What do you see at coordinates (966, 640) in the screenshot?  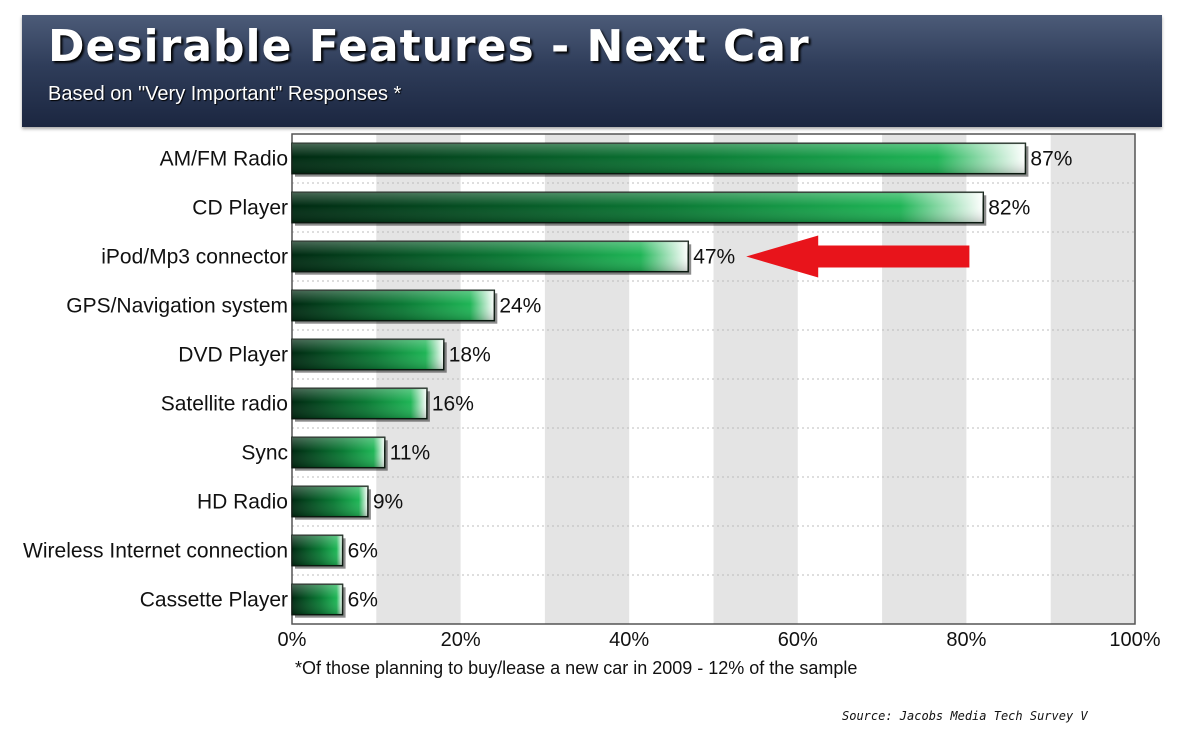 I see `x-tick-label: 80%` at bounding box center [966, 640].